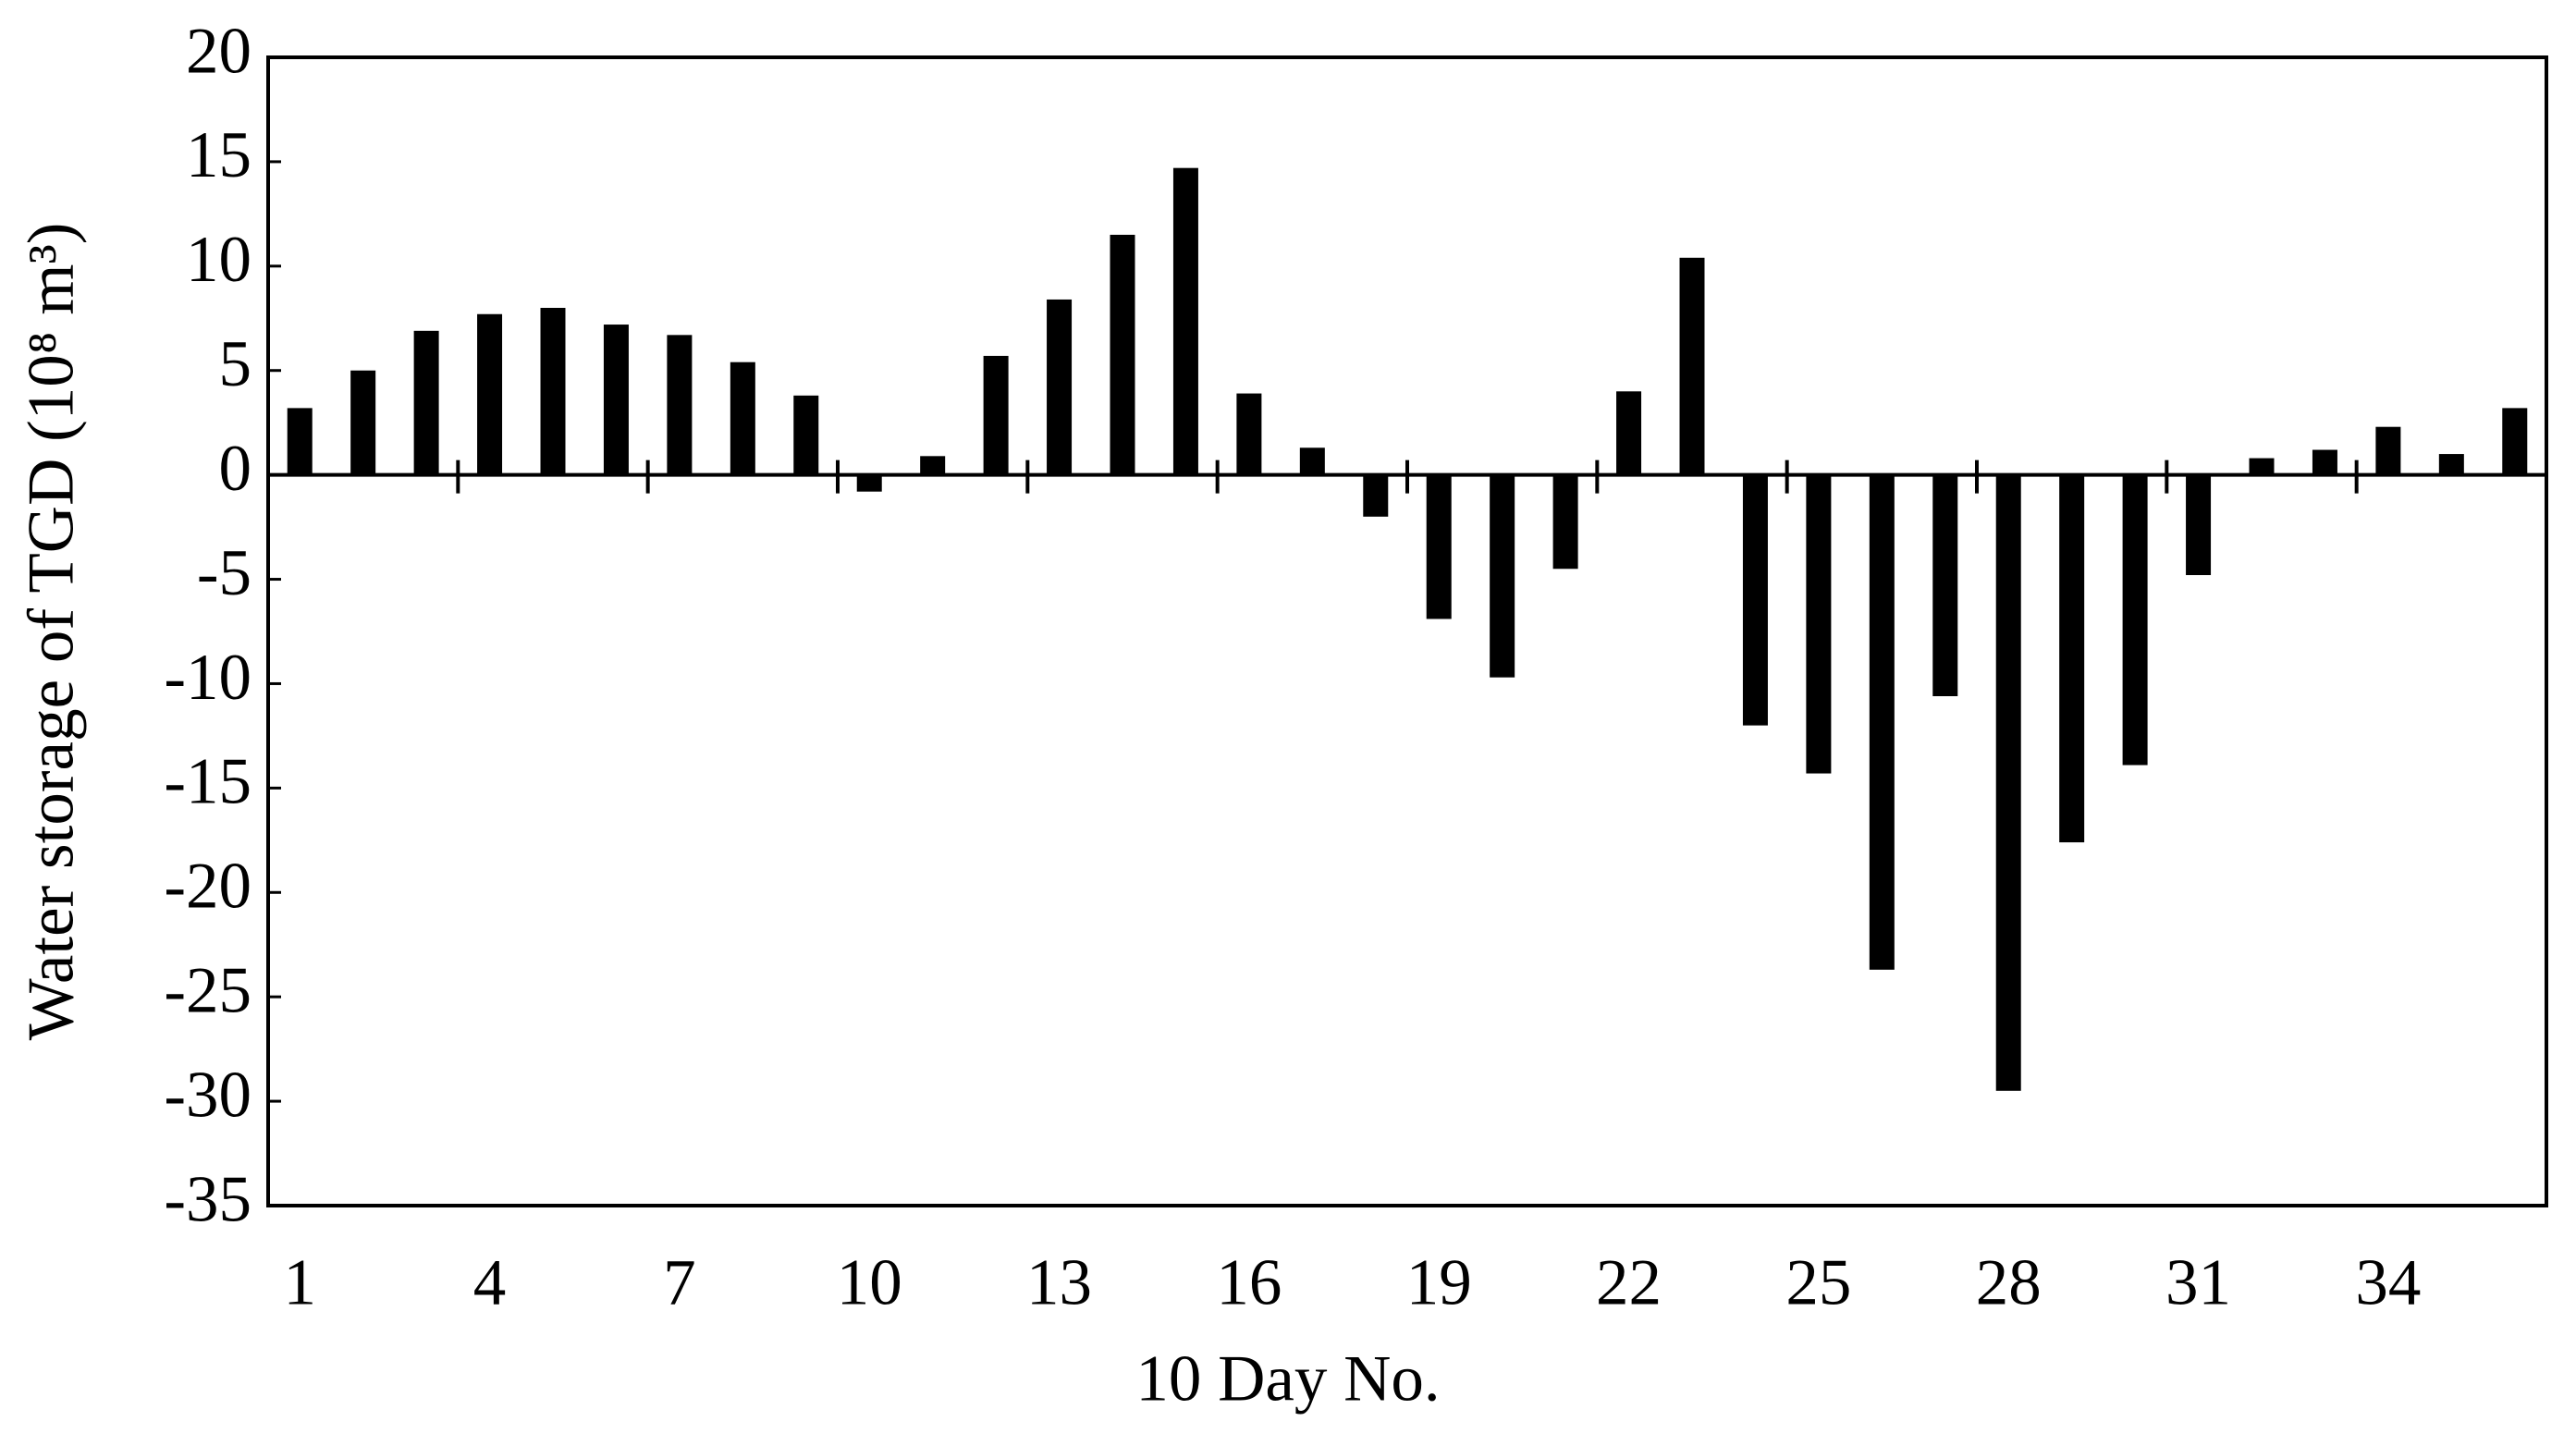 This screenshot has width=2576, height=1446. Describe the element at coordinates (218, 51) in the screenshot. I see `y-tick-label: 20` at that location.